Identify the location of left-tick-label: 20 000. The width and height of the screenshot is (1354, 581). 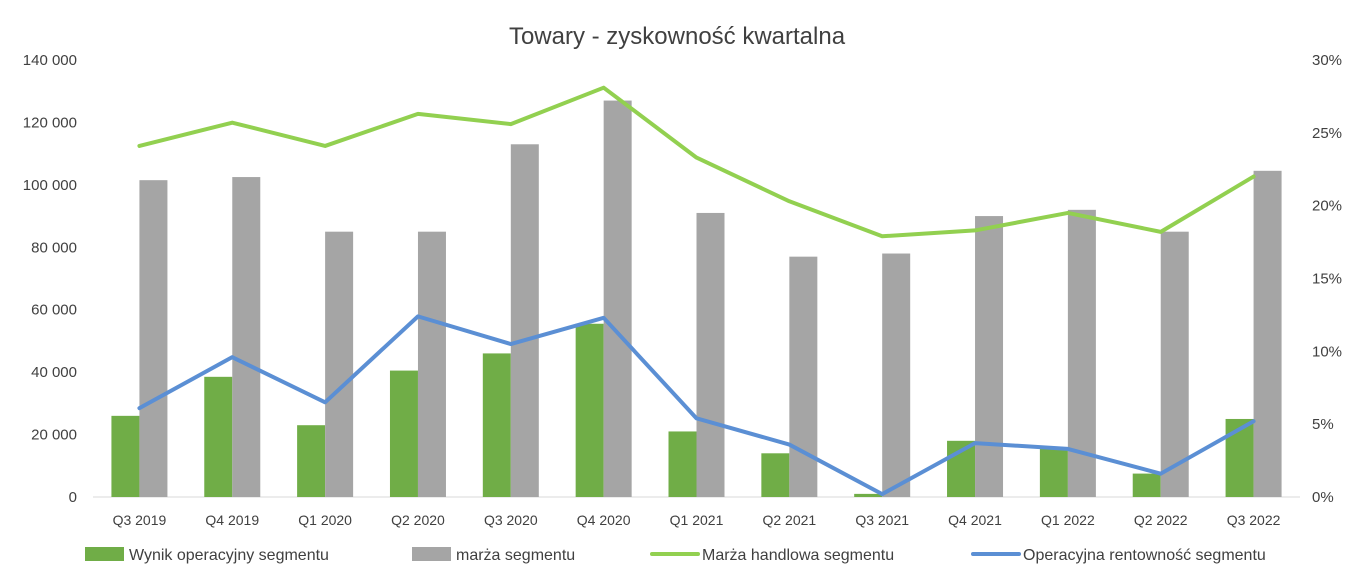
(54, 435).